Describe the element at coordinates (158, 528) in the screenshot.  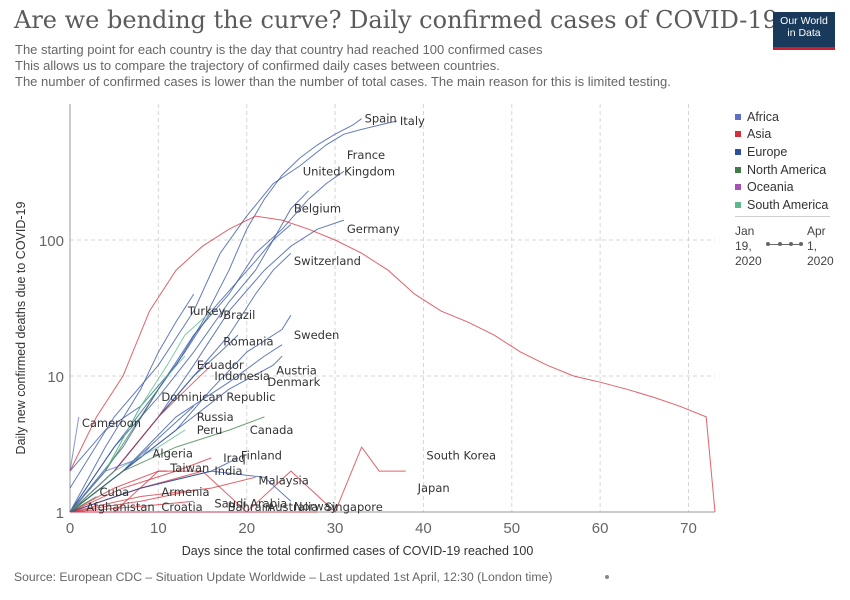
I see `x-tick-label: 10` at that location.